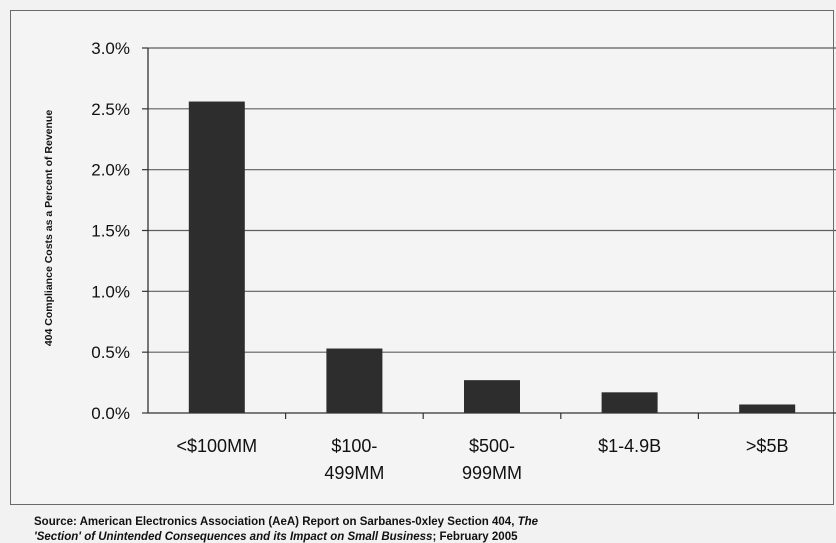 Image resolution: width=836 pixels, height=543 pixels. Describe the element at coordinates (217, 446) in the screenshot. I see `x-category-label: <$100MM` at that location.